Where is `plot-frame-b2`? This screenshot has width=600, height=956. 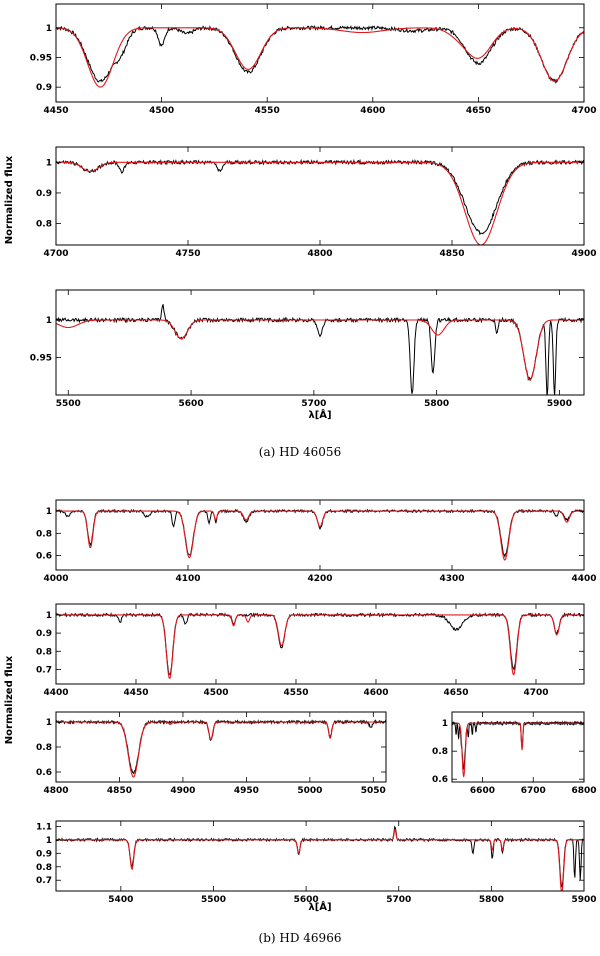
plot-frame-b2 is located at coordinates (320, 644).